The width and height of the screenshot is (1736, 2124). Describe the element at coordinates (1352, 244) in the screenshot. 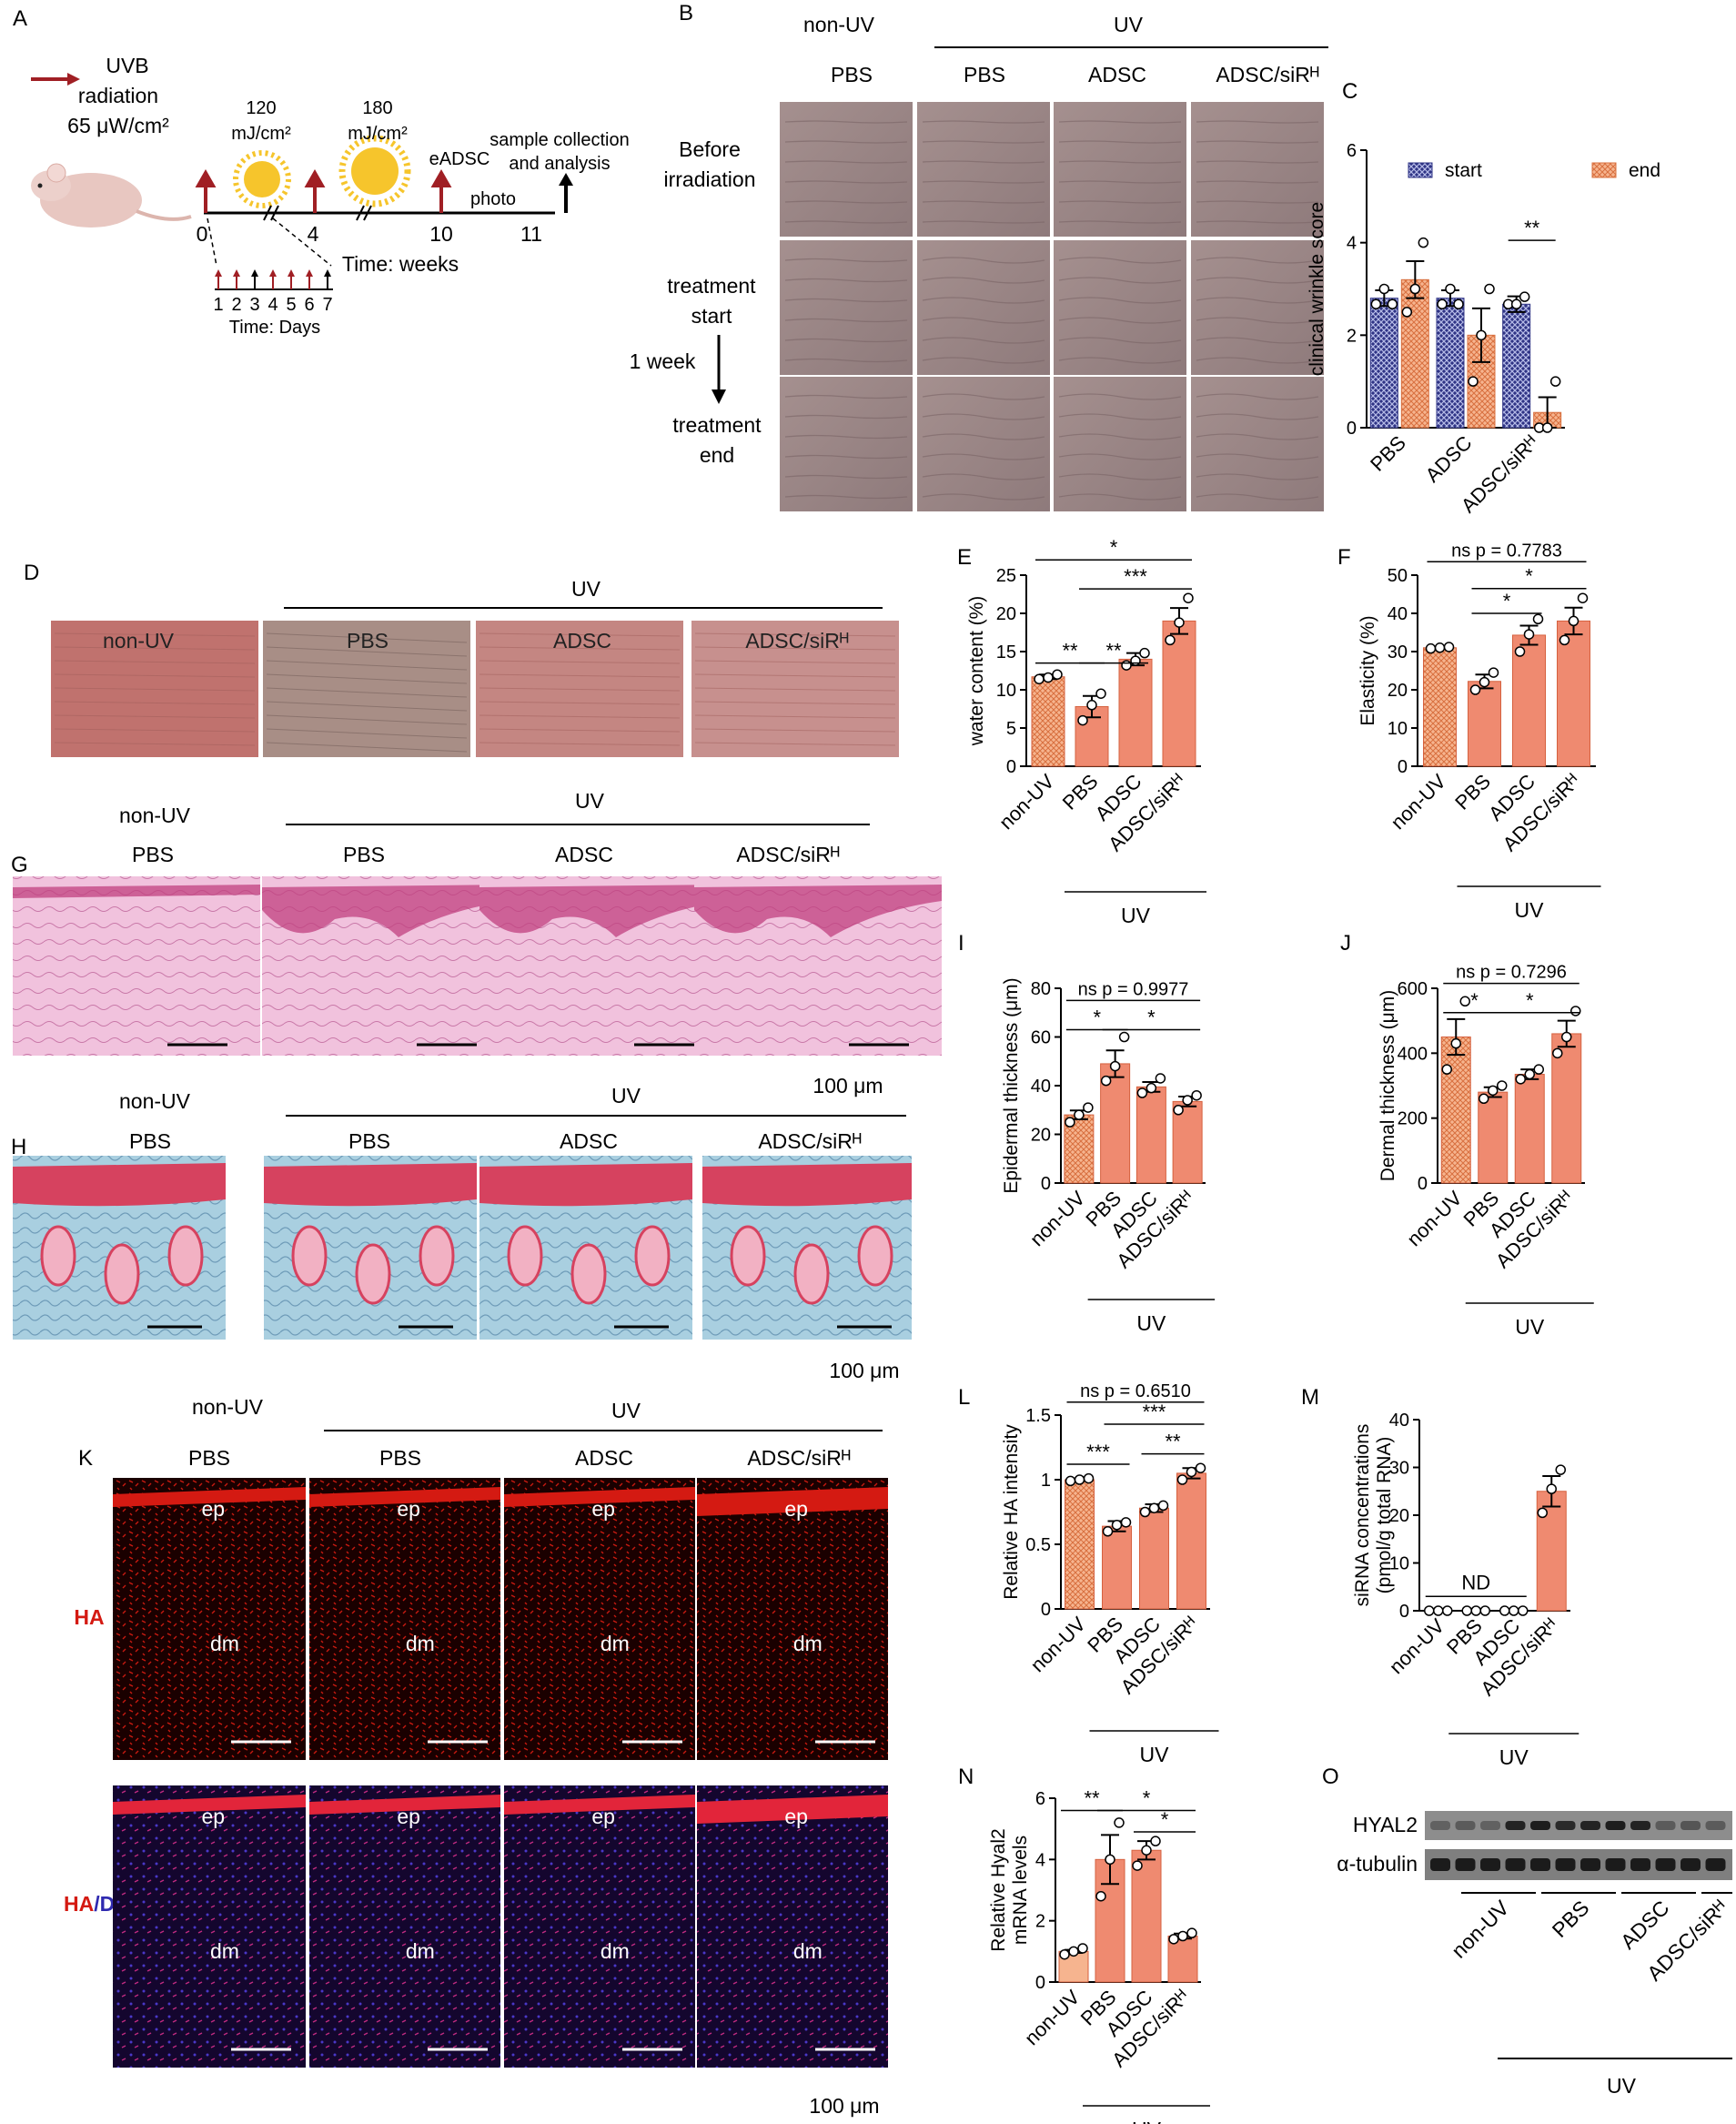

I see `y-tick-label: 4` at that location.